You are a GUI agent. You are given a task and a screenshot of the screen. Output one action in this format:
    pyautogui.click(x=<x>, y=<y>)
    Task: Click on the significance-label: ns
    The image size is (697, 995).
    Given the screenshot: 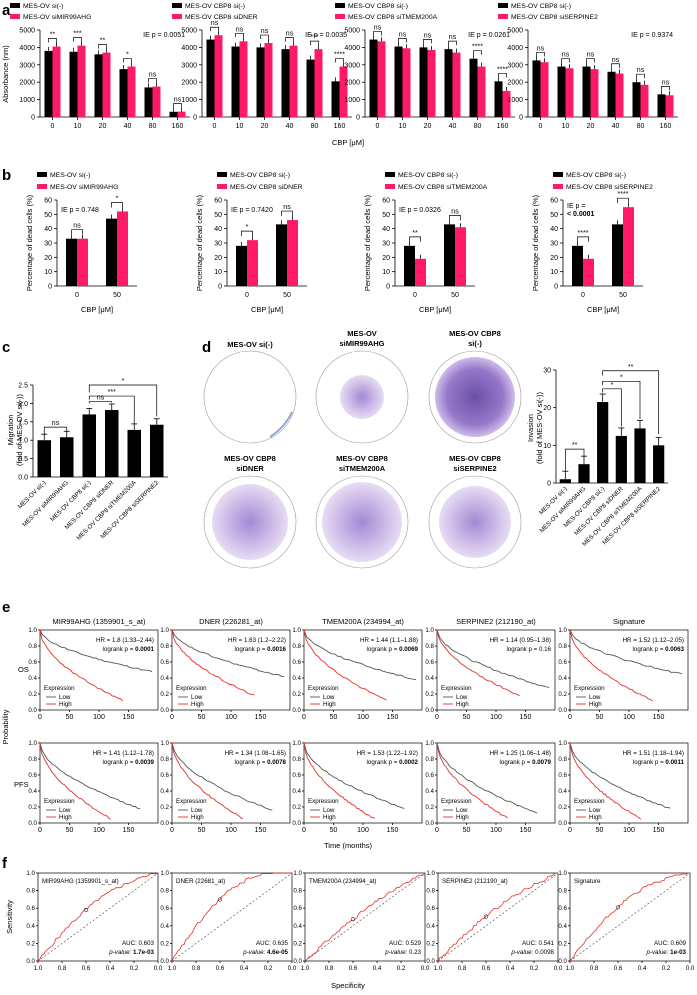 What is the action you would take?
    pyautogui.click(x=616, y=60)
    